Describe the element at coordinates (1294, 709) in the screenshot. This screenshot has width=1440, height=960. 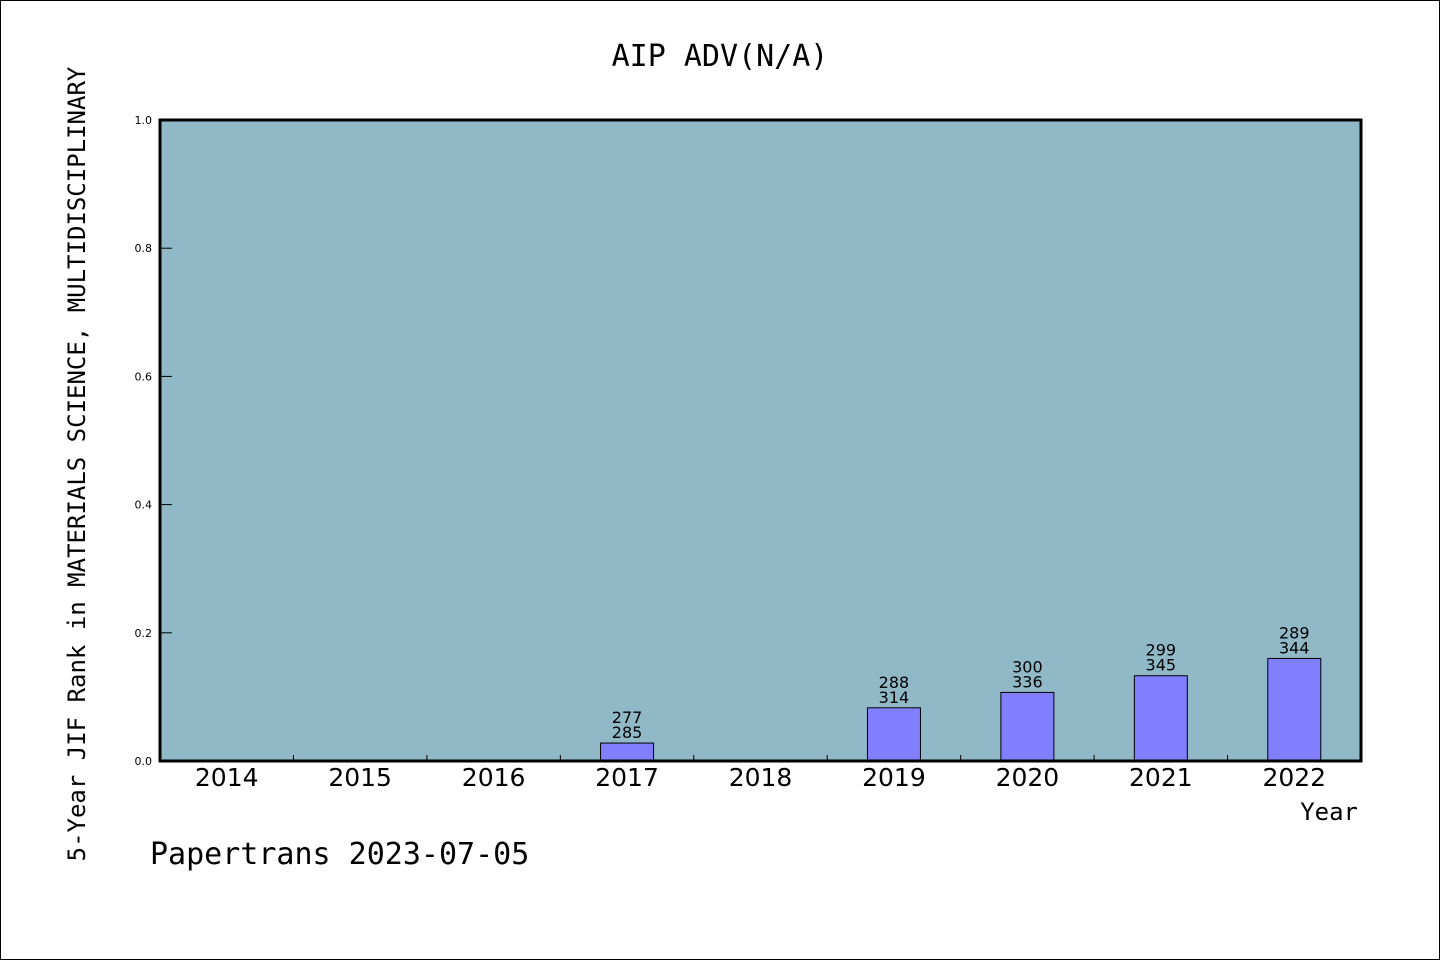
I see `bar-2022` at that location.